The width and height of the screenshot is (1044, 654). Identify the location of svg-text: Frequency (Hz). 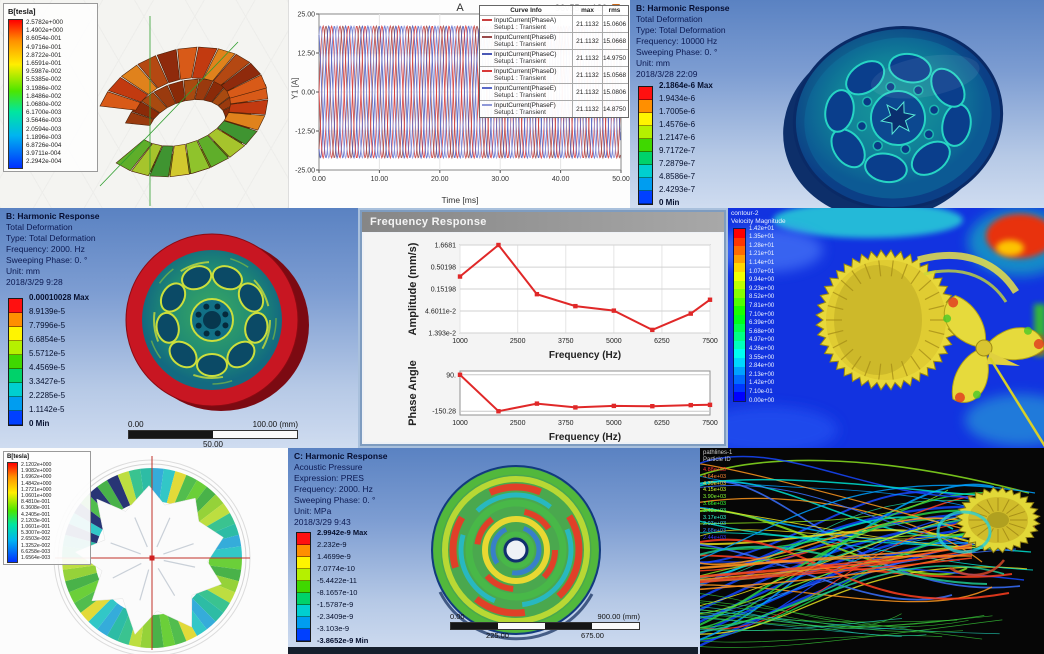
(585, 355).